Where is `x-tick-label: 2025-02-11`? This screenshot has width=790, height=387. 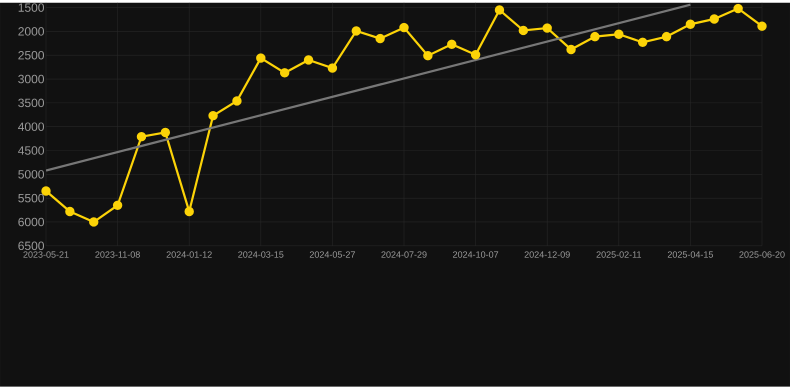
x-tick-label: 2025-02-11 is located at coordinates (619, 254).